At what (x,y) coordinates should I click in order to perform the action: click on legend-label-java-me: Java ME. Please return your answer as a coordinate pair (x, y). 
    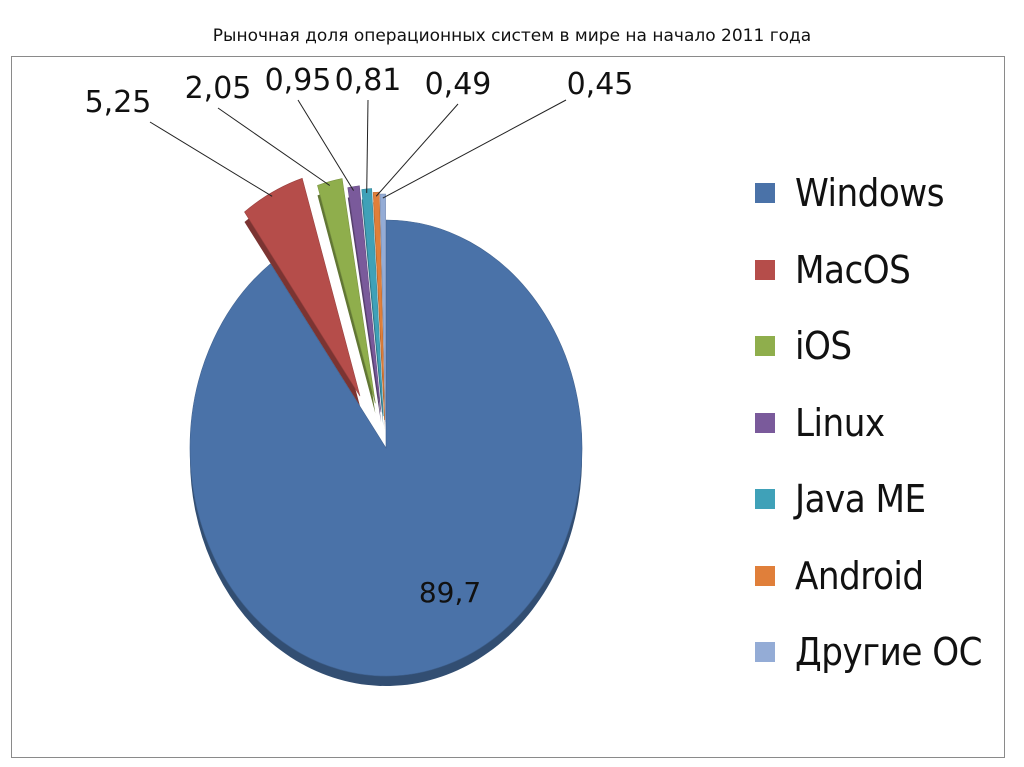
    Looking at the image, I should click on (860, 499).